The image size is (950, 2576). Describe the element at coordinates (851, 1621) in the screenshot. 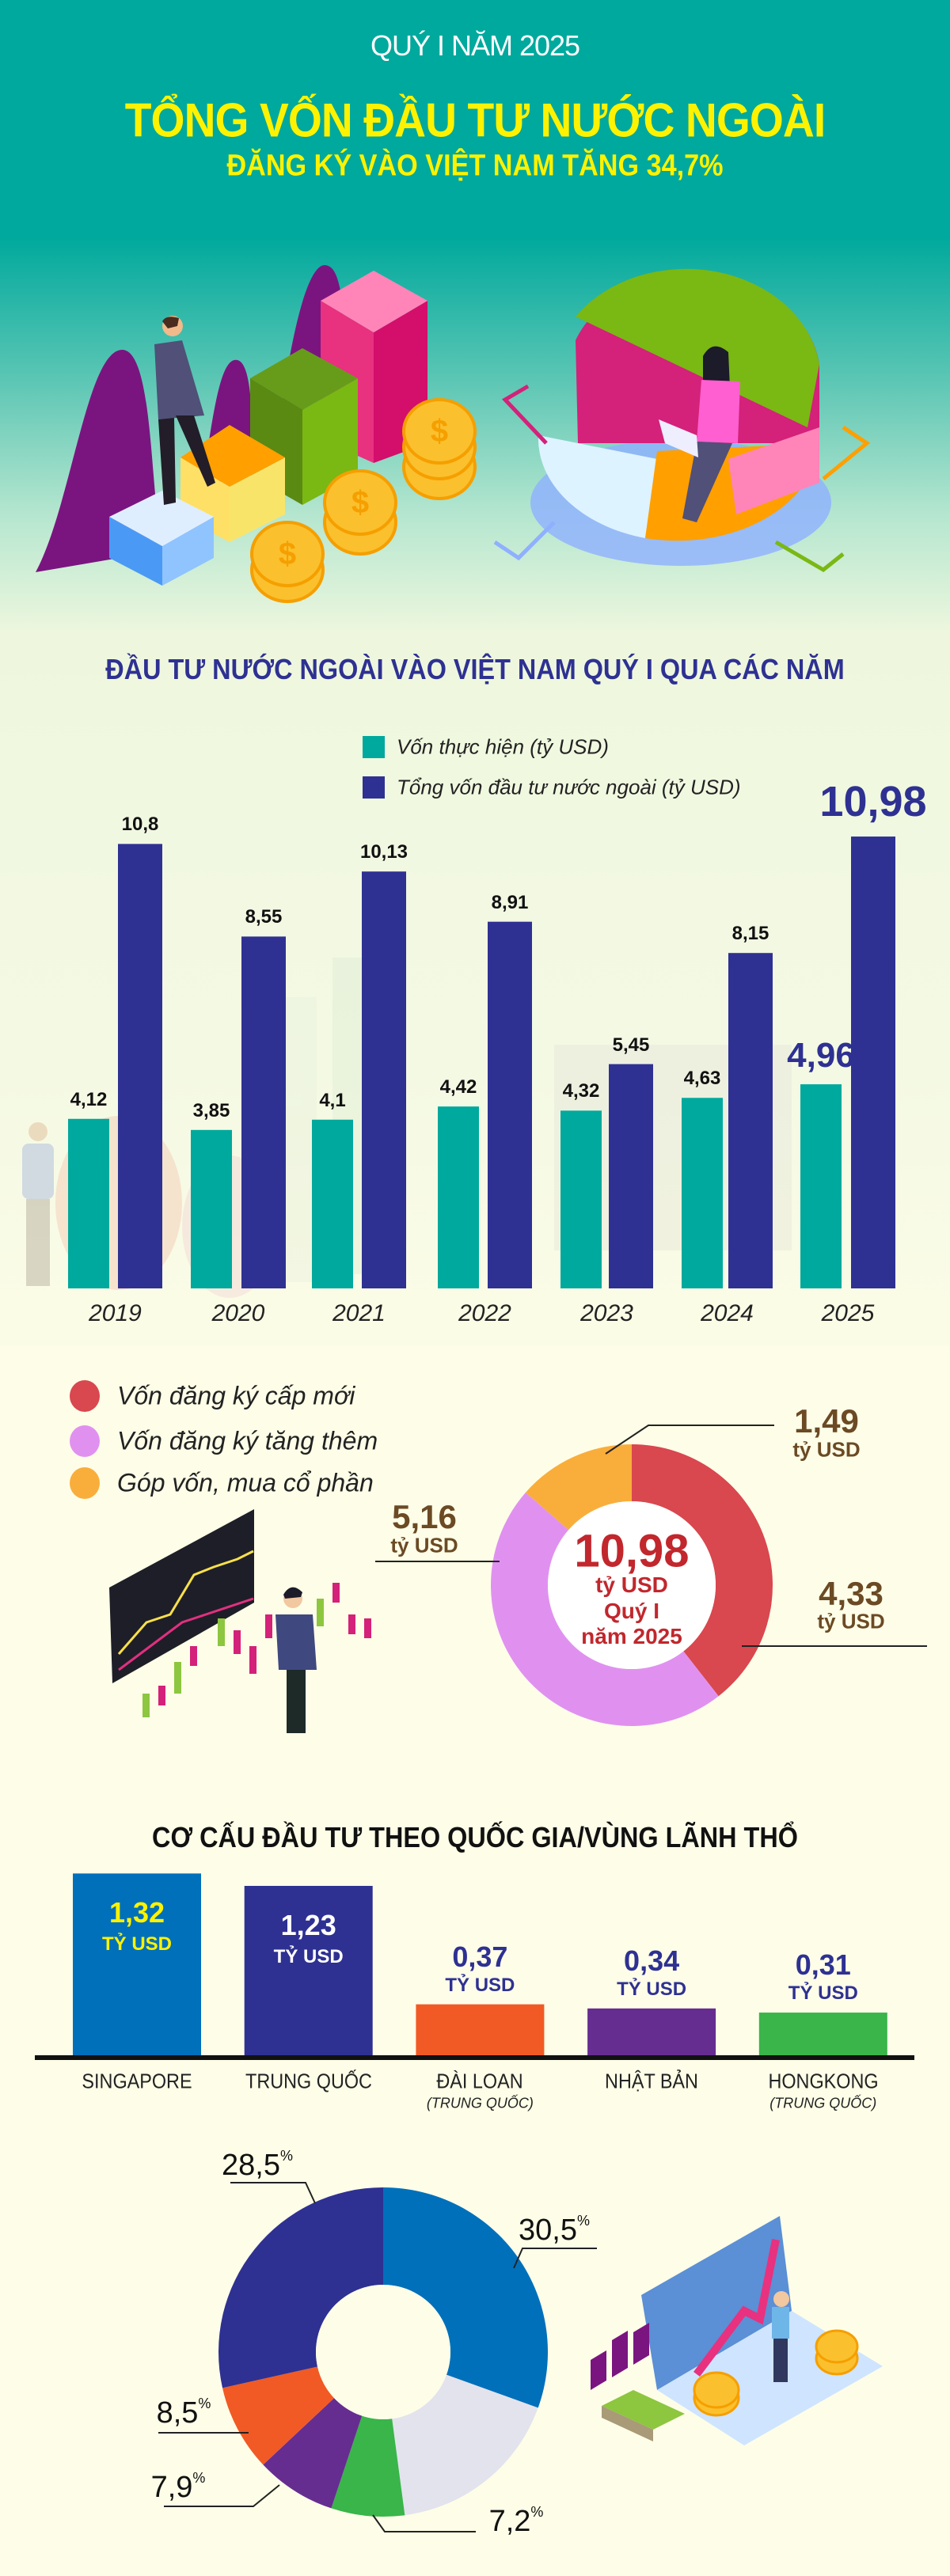

I see `slice-unit-cap-moi: tỷ USD` at that location.